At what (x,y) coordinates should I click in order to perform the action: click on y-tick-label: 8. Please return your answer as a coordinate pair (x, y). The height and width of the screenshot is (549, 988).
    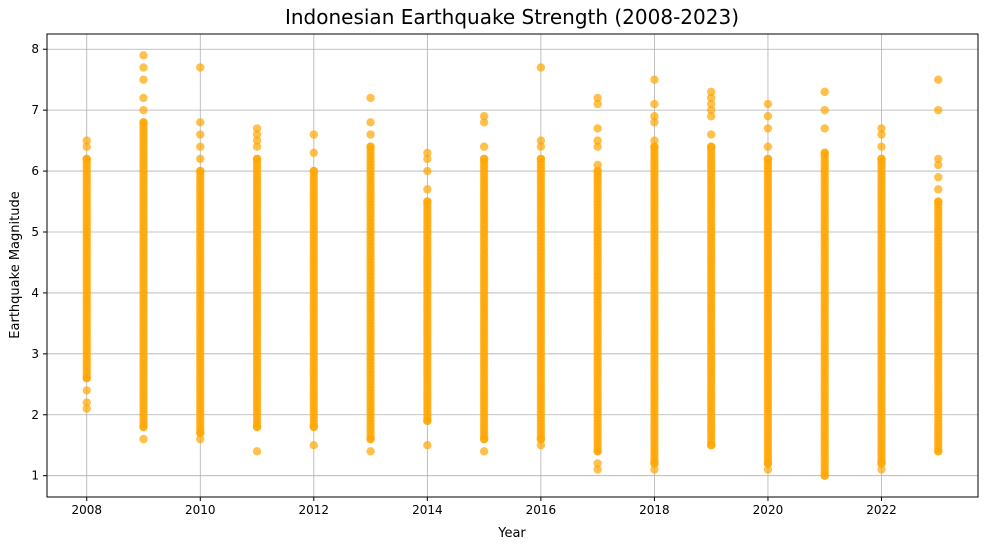
    Looking at the image, I should click on (35, 49).